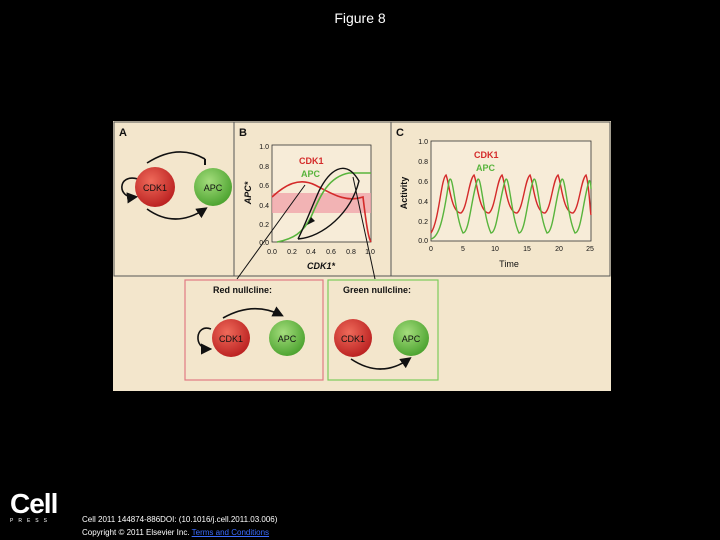 This screenshot has width=720, height=540. What do you see at coordinates (123, 133) in the screenshot?
I see `panel-a-letter: A` at bounding box center [123, 133].